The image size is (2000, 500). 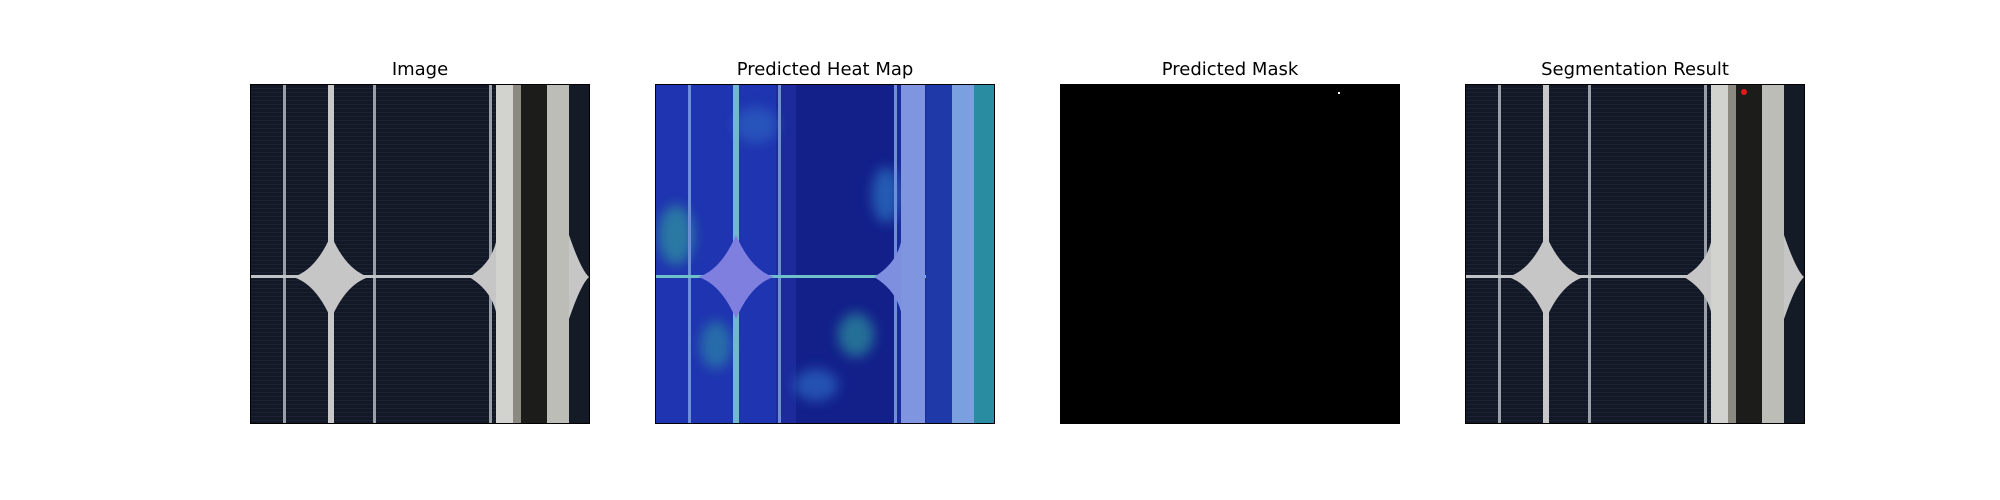 I want to click on panel-title-mask: Predicted Mask, so click(x=1230, y=69).